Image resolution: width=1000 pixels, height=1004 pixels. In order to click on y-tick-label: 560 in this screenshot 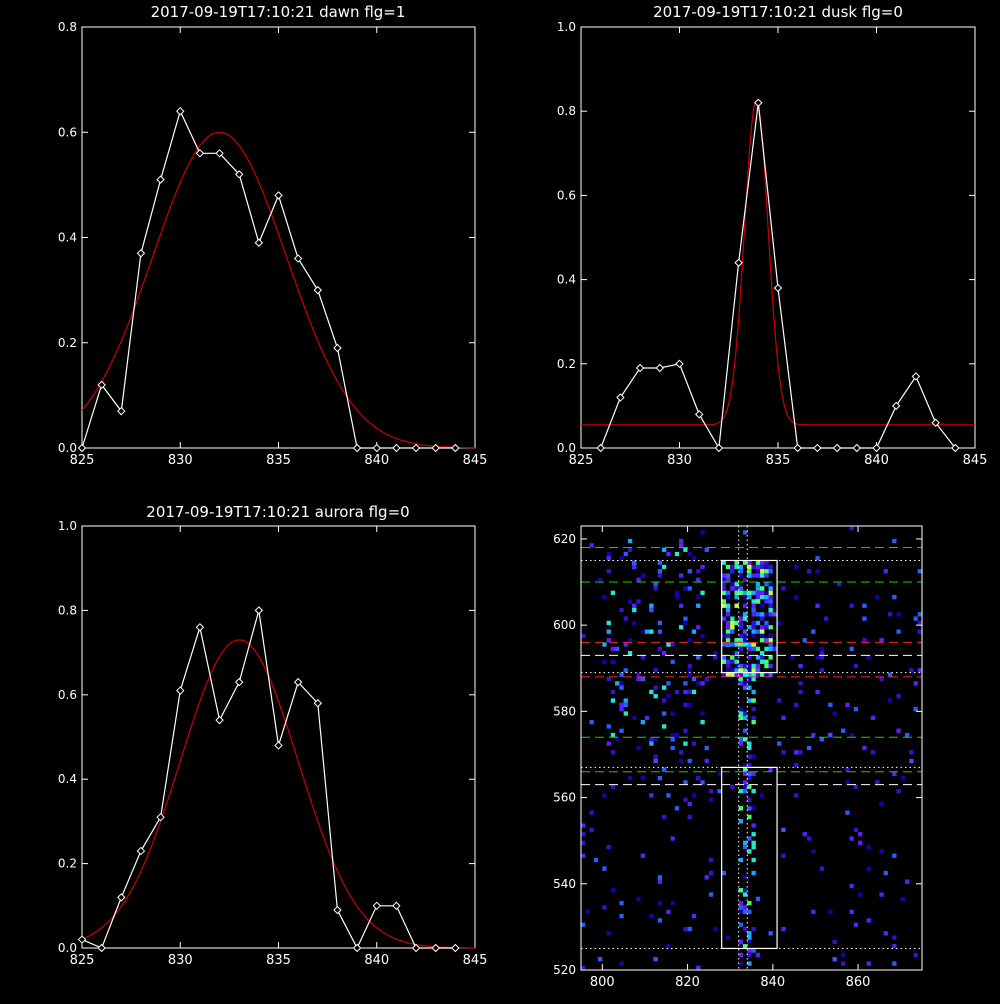, I will do `click(564, 798)`.